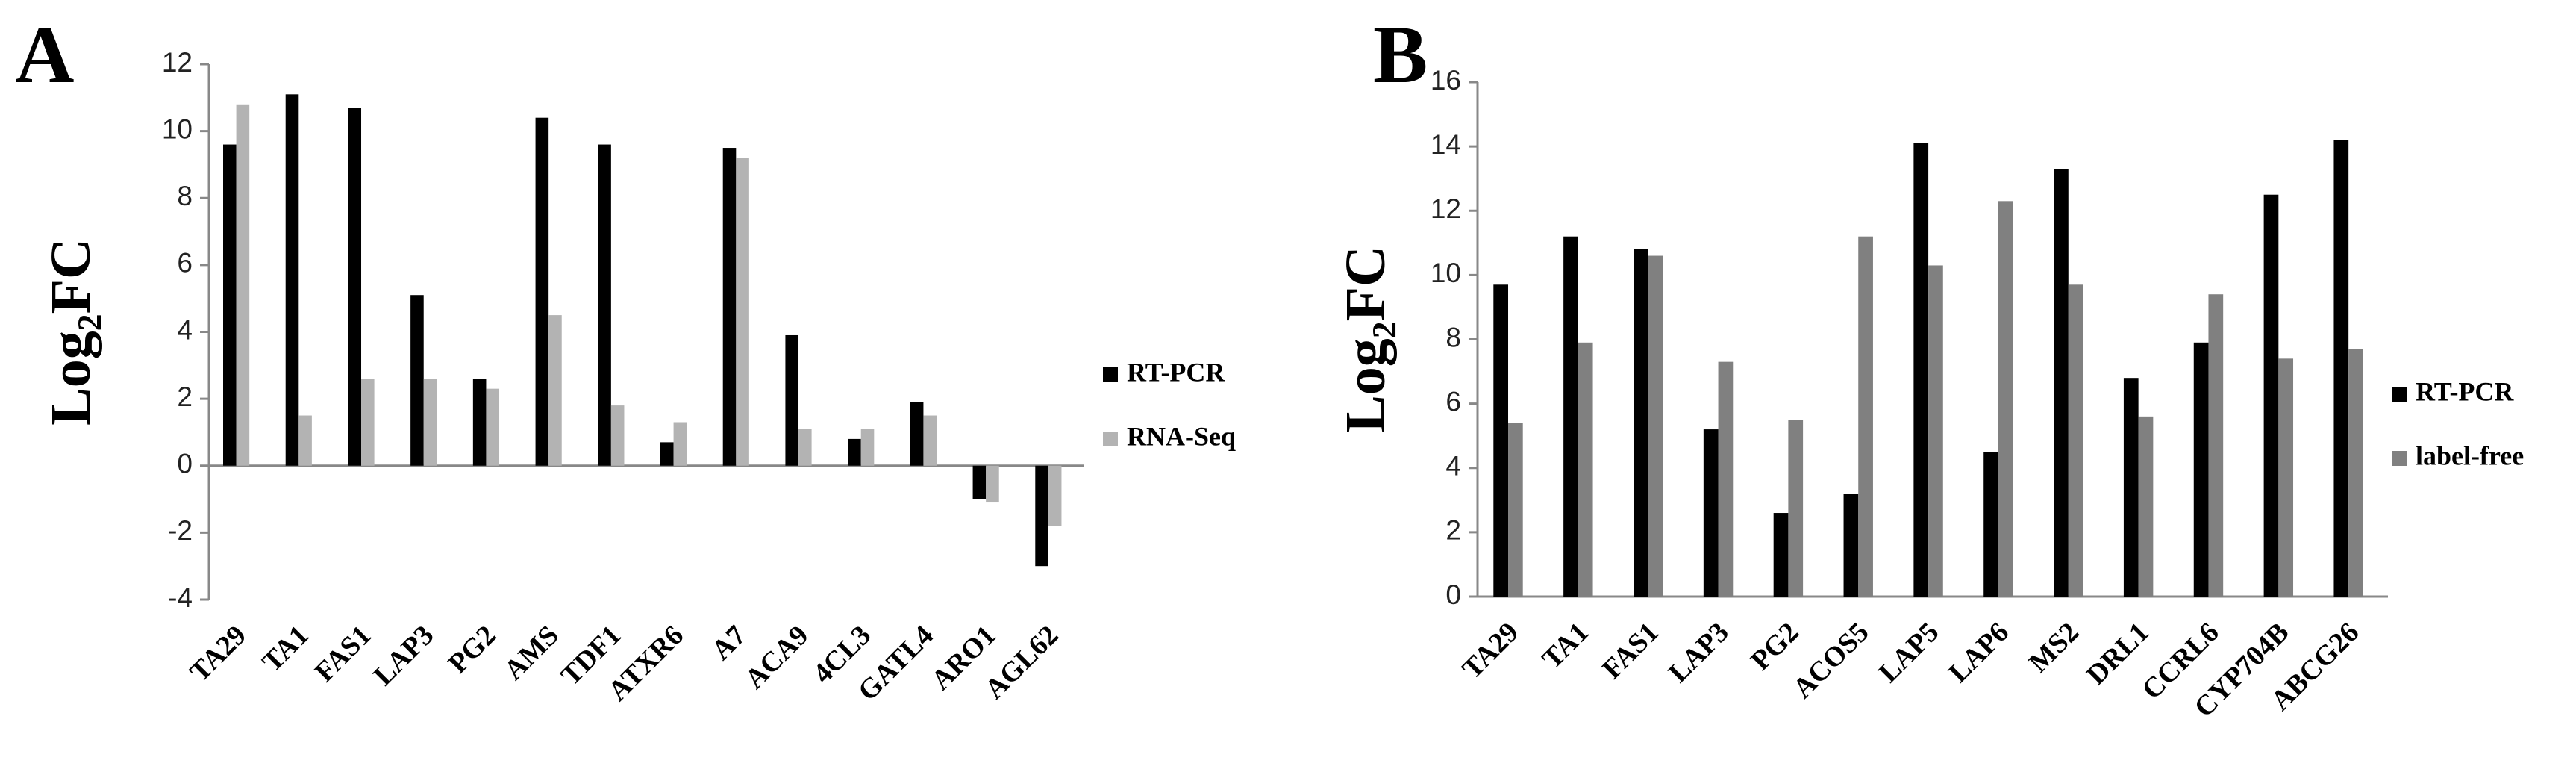 The width and height of the screenshot is (2576, 772). I want to click on x-tick-label: AMS, so click(531, 653).